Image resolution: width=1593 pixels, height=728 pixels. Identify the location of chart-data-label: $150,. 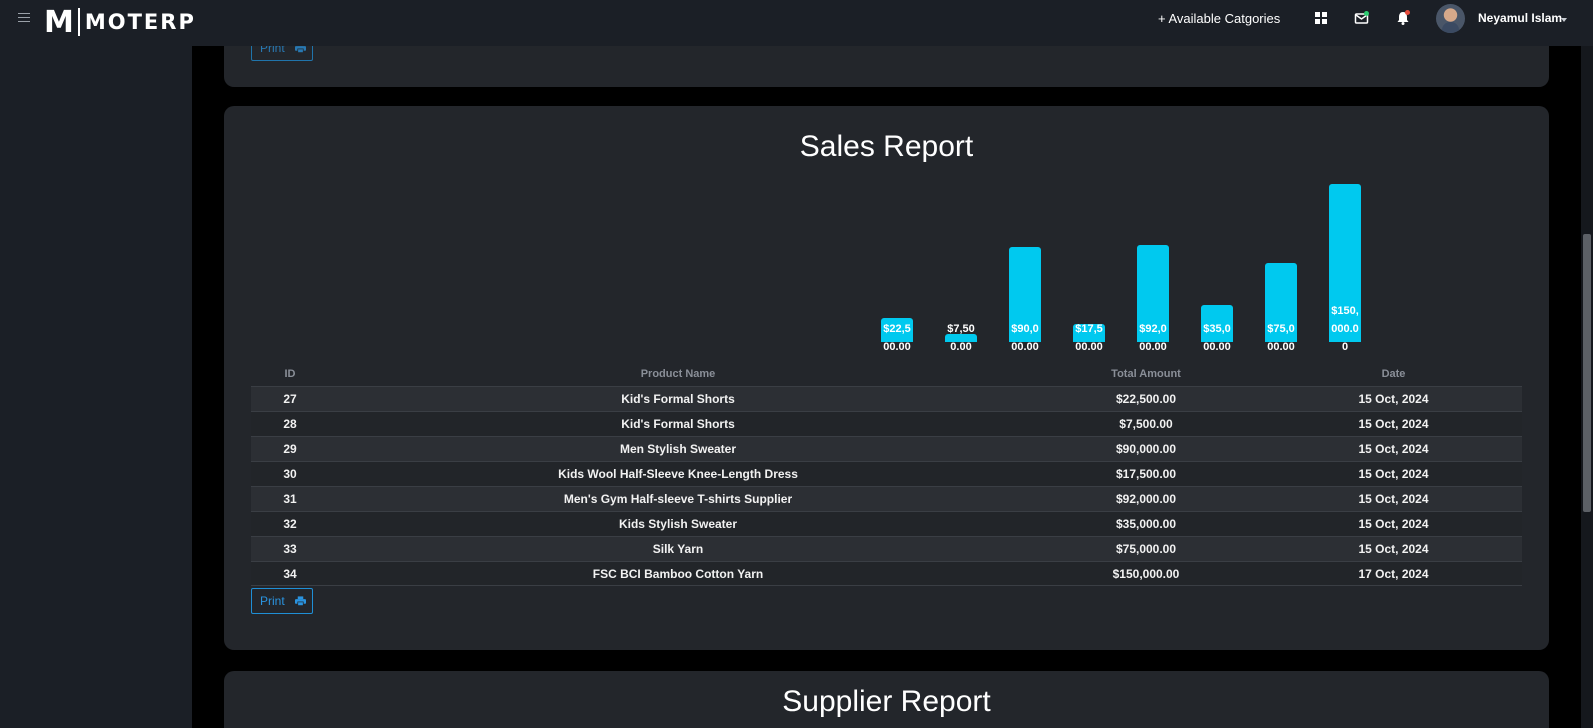
(1345, 311).